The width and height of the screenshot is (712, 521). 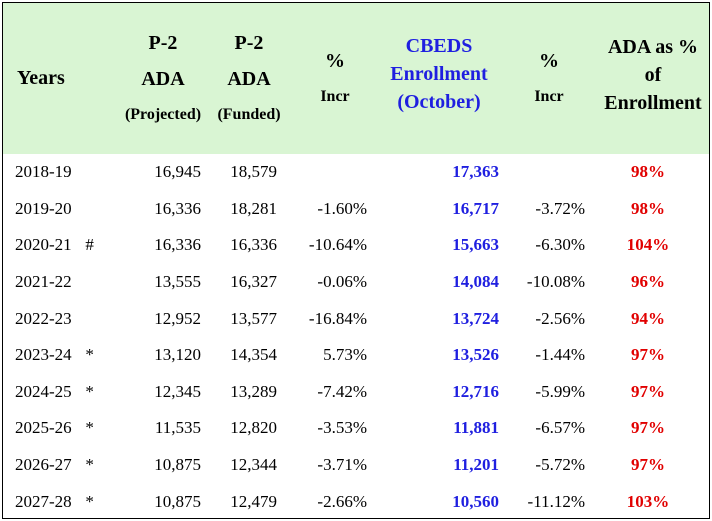 I want to click on ada-pct-incr-cell: -3.71%, so click(x=335, y=465).